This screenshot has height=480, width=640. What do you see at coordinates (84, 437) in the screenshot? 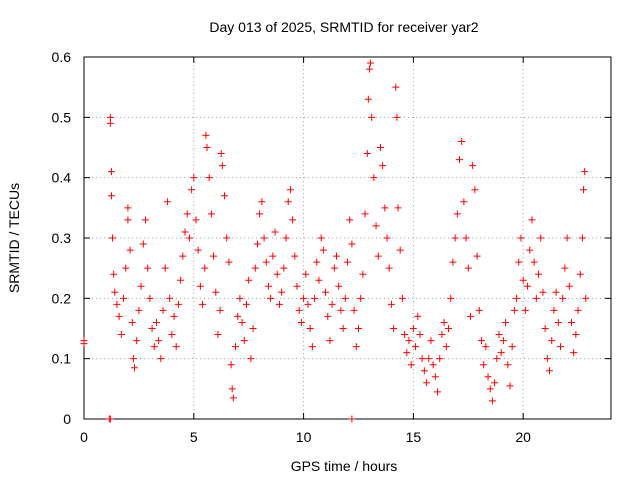
I see `x-tick-label: 0` at bounding box center [84, 437].